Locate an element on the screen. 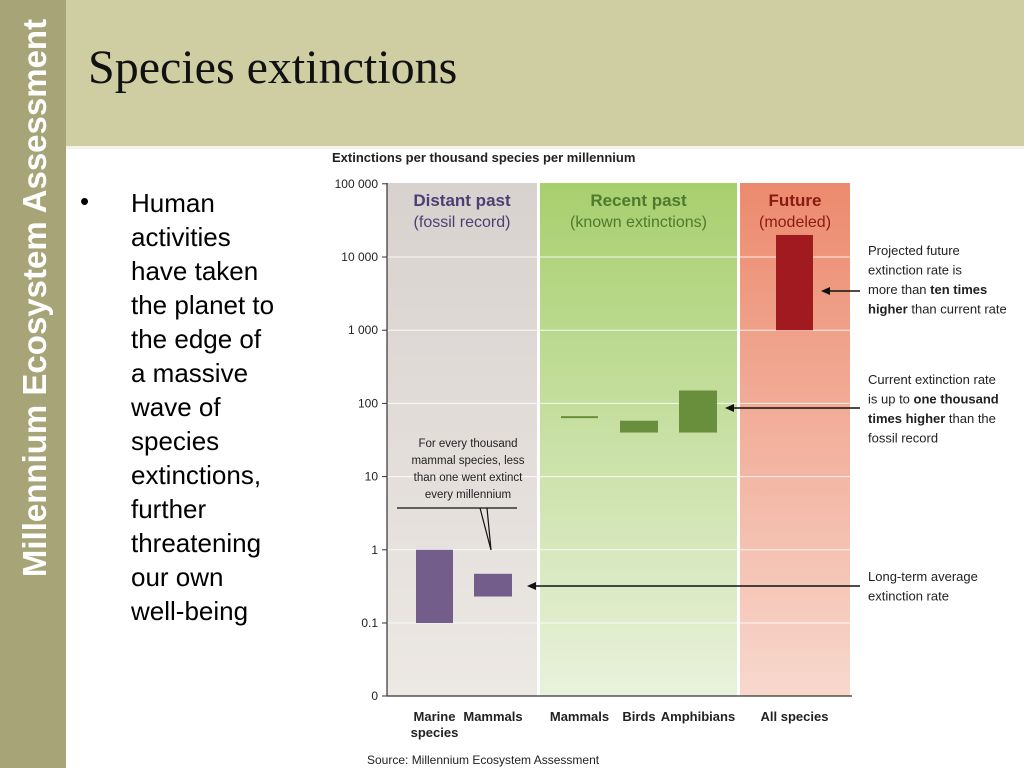  annotation-future: higher than current rate is located at coordinates (937, 309).